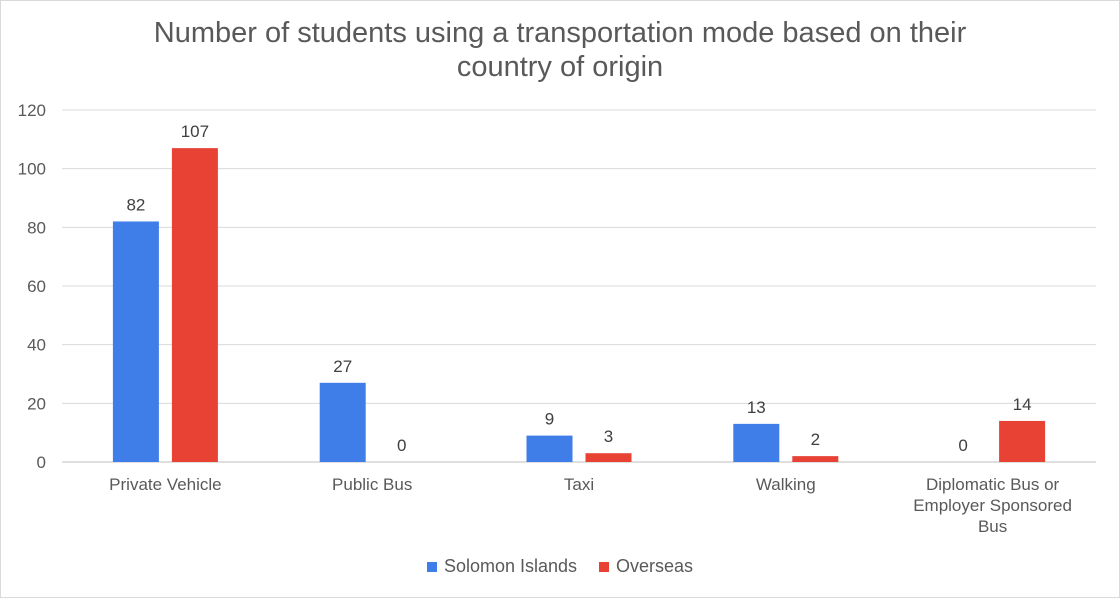 This screenshot has height=598, width=1120. I want to click on x-tick-label: Taxi, so click(579, 484).